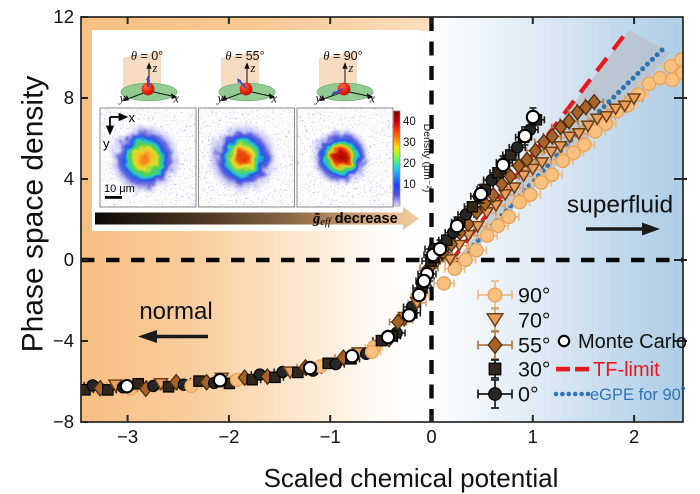 The width and height of the screenshot is (700, 494). What do you see at coordinates (63, 16) in the screenshot?
I see `svg-text: 12` at bounding box center [63, 16].